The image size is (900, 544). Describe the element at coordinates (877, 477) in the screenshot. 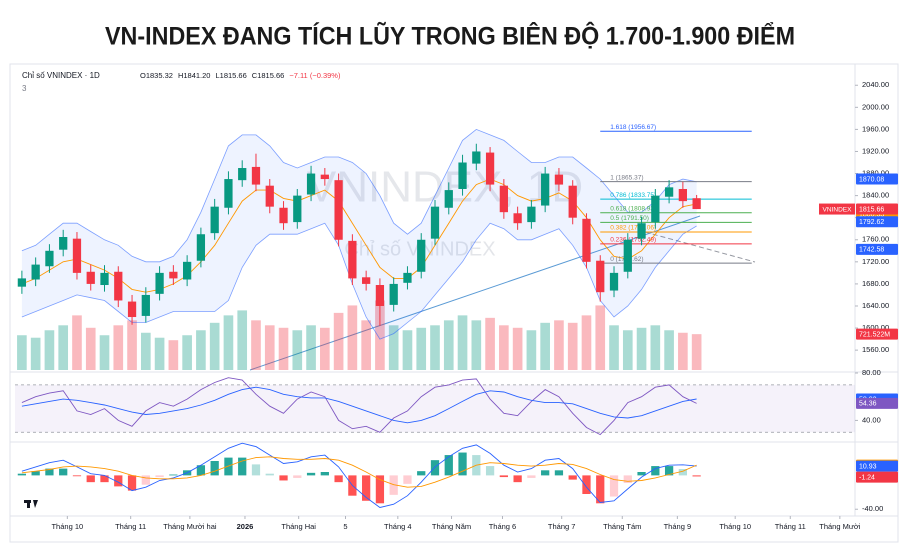

I see `histogram-label-box` at that location.